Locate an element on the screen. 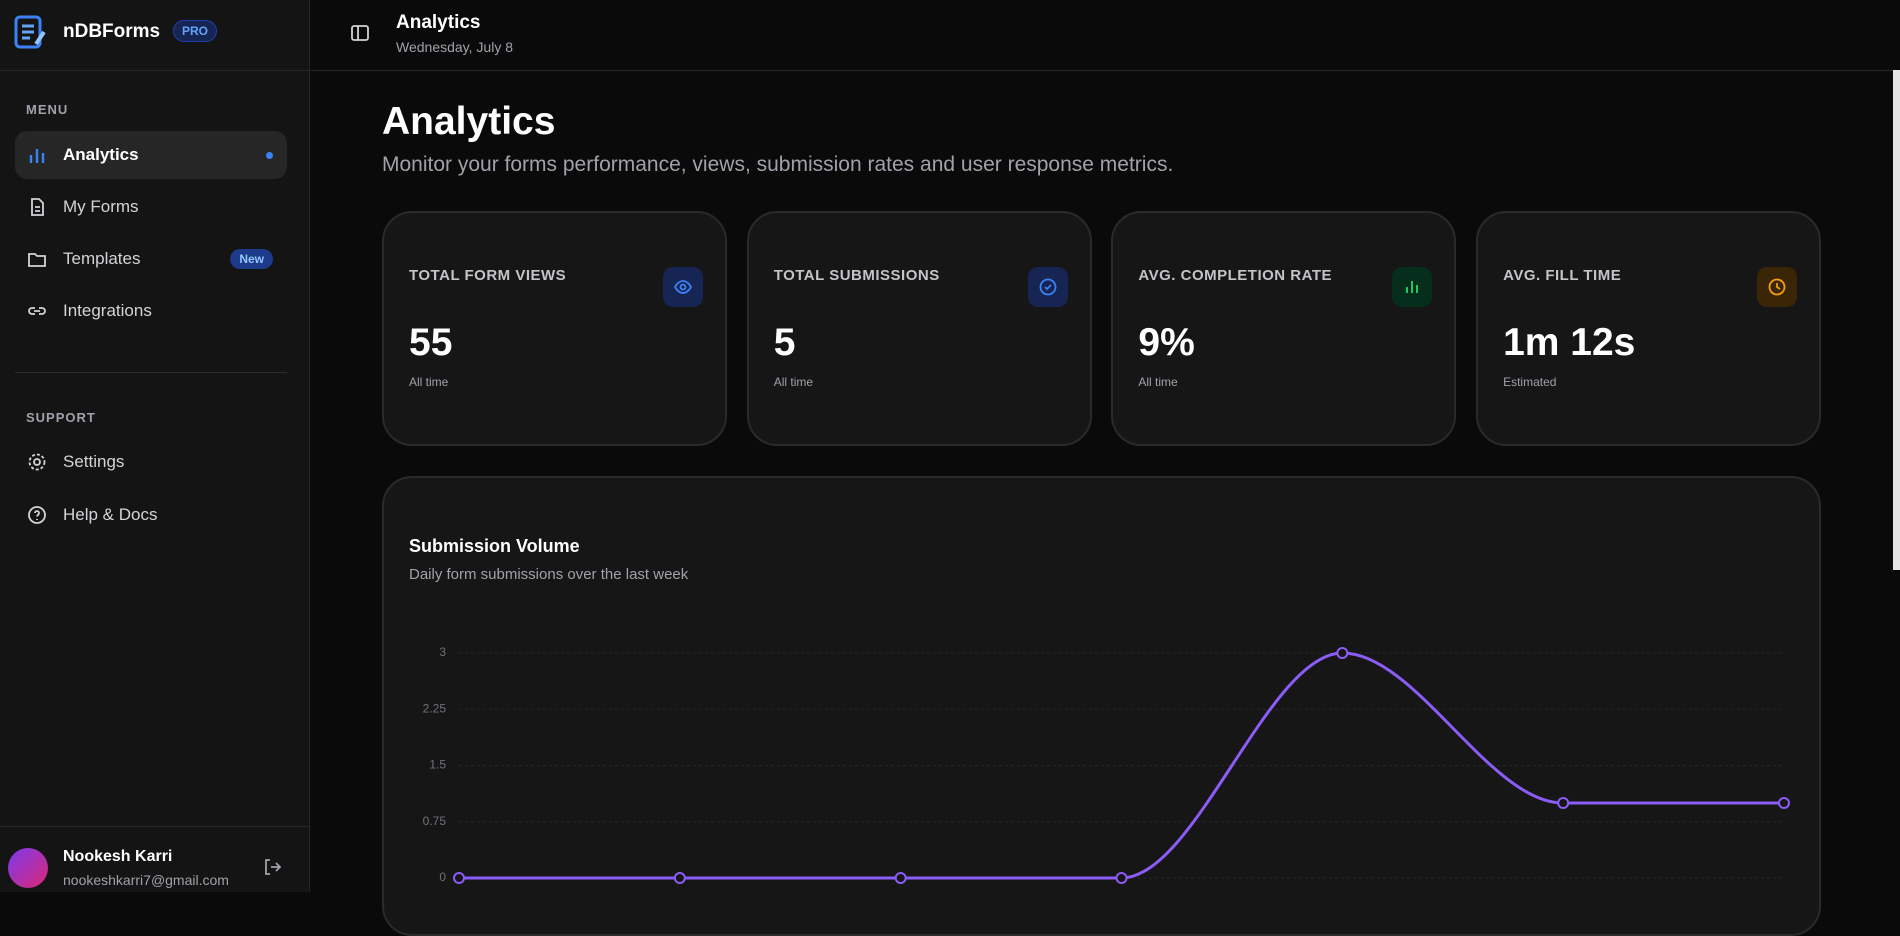 Image resolution: width=1900 pixels, height=936 pixels. topbar-date: Wednesday, July 8 is located at coordinates (454, 47).